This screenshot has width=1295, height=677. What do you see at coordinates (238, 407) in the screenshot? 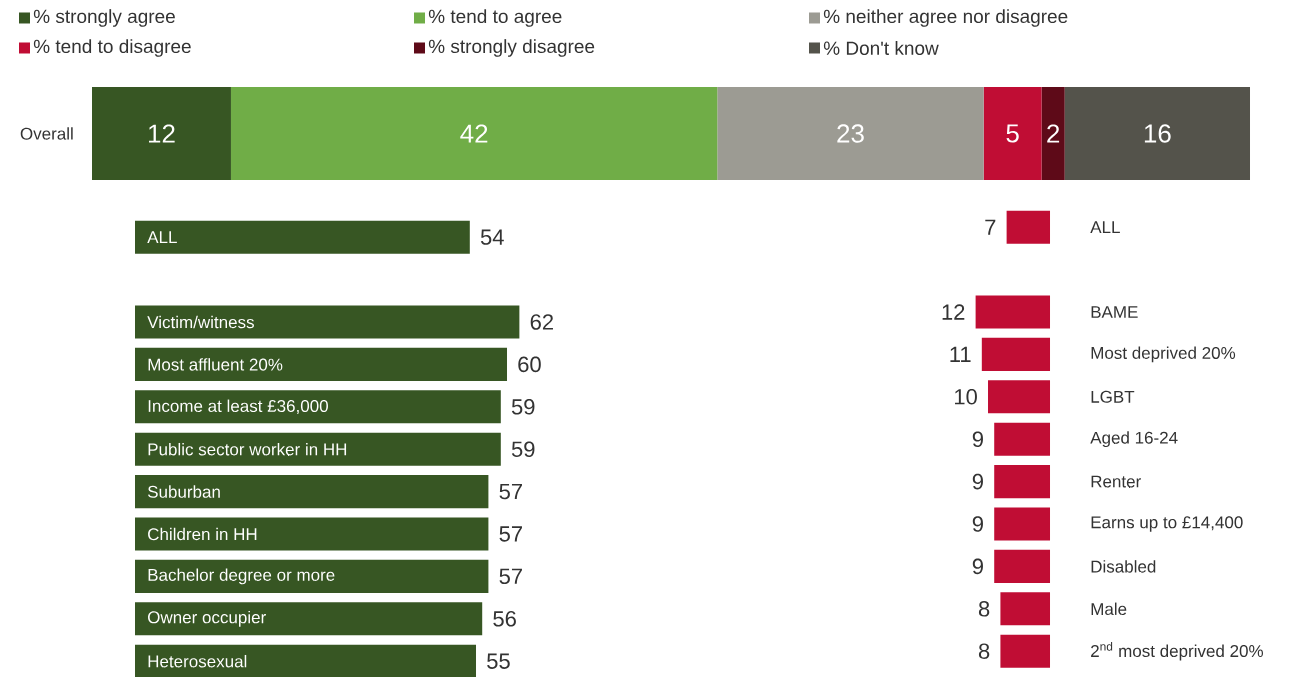
I see `y-tick-label: Income at least £36,000` at bounding box center [238, 407].